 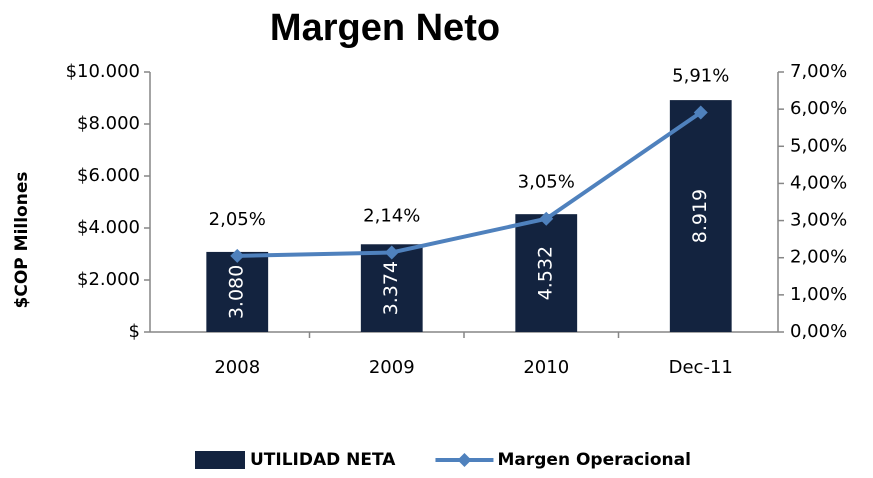 What do you see at coordinates (108, 279) in the screenshot?
I see `y-tick-label: $2.000` at bounding box center [108, 279].